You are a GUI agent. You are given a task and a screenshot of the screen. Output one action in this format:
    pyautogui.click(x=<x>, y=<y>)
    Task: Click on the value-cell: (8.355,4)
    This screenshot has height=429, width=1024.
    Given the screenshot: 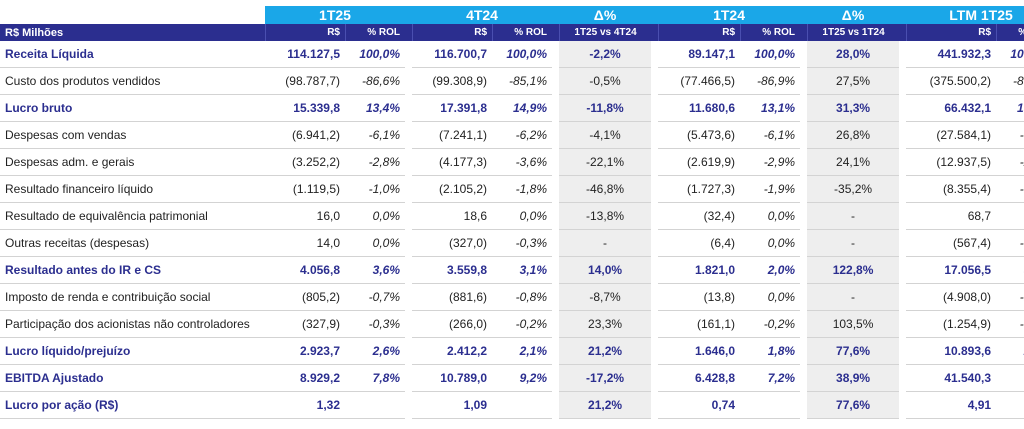 What is the action you would take?
    pyautogui.click(x=951, y=189)
    